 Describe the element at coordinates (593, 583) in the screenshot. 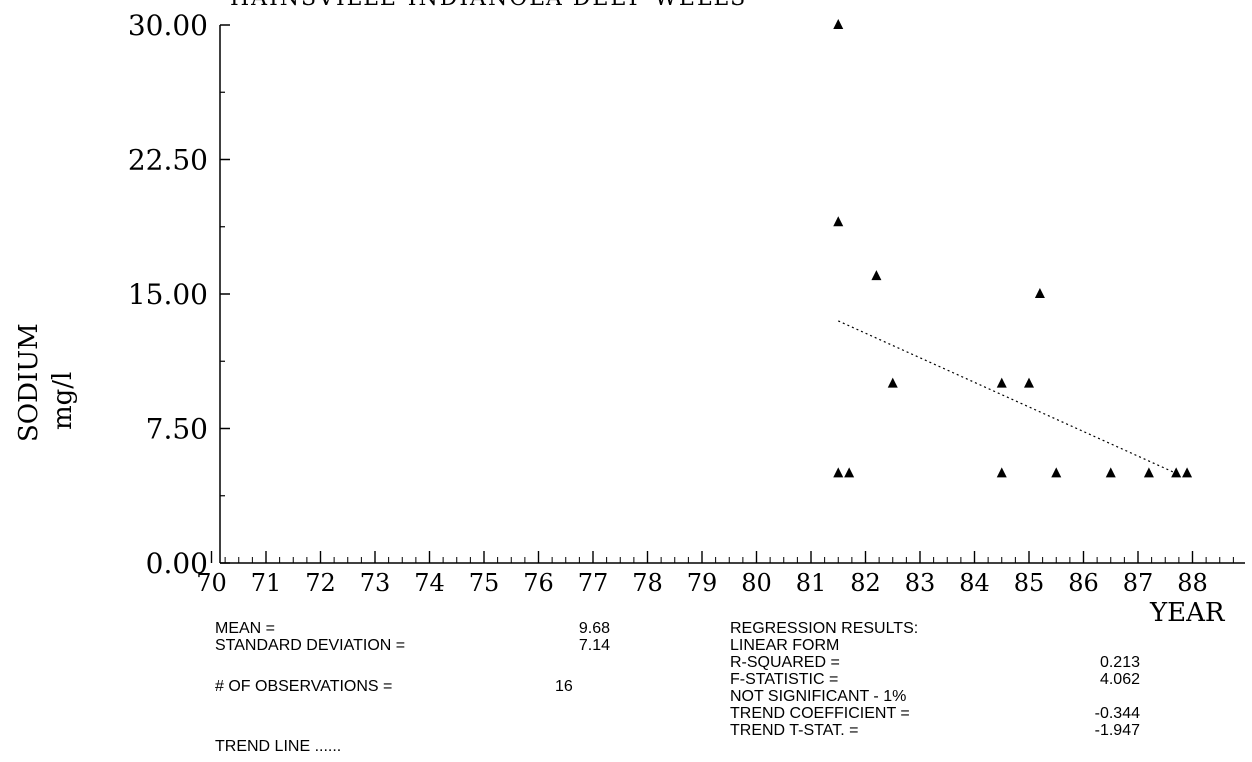

I see `x-tick-label: 77` at that location.